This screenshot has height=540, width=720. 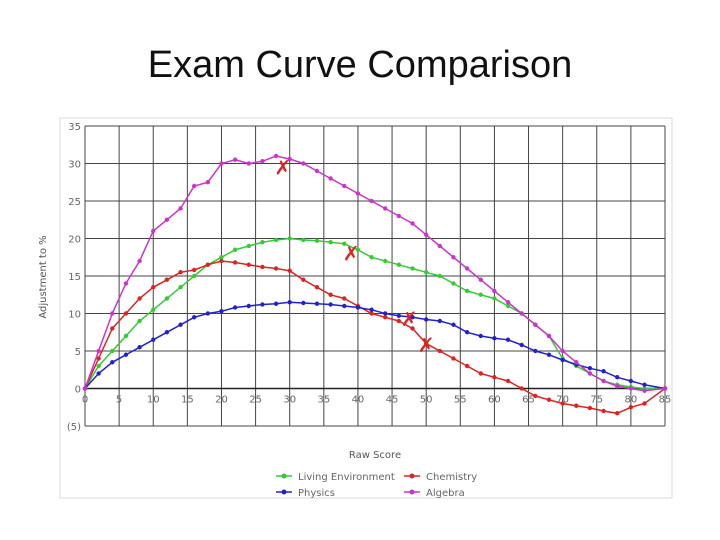 I want to click on x-tick-label: 85, so click(x=665, y=400).